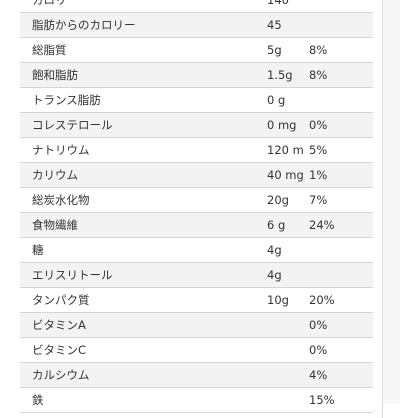 The image size is (400, 418). What do you see at coordinates (276, 225) in the screenshot?
I see `nutrient-amount: 6 g` at bounding box center [276, 225].